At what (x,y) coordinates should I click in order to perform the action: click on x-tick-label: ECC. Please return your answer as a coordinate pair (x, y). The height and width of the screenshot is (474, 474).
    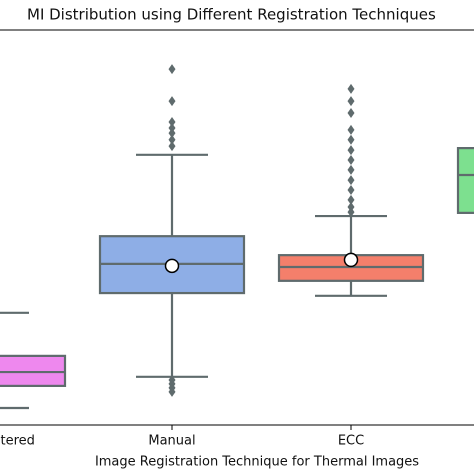
    Looking at the image, I should click on (351, 441).